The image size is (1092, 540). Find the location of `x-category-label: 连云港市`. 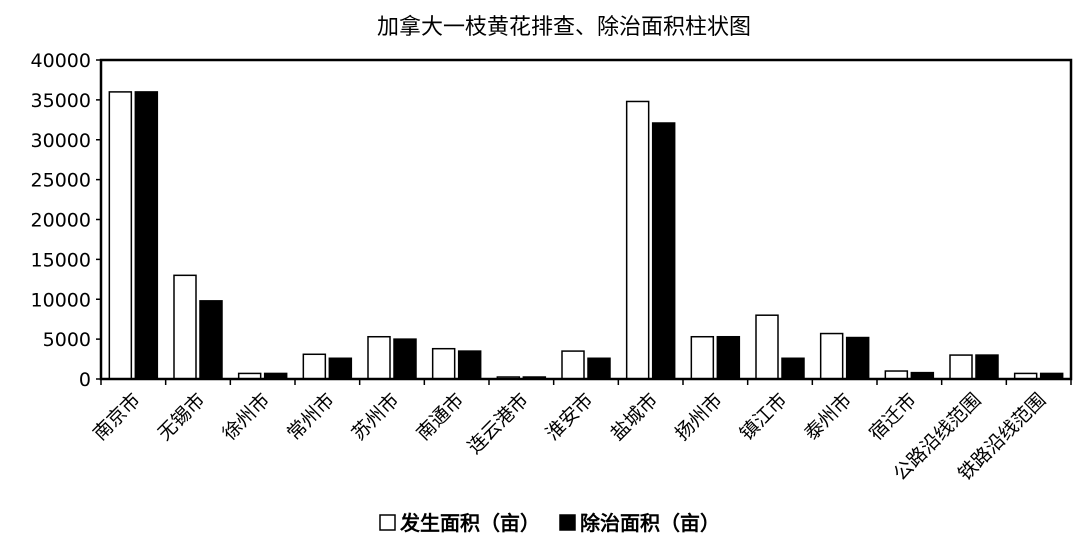

x-category-label: 连云港市 is located at coordinates (498, 423).